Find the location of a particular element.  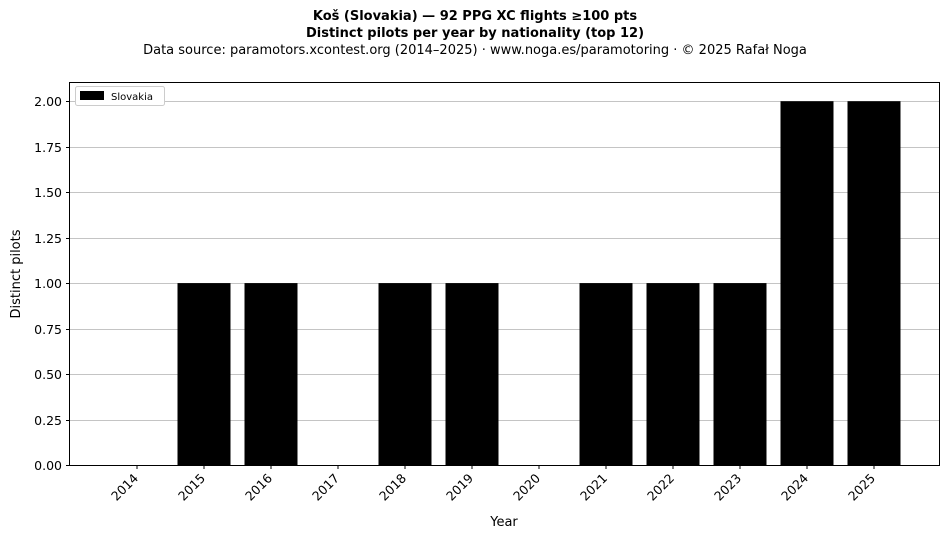

x-tick-label-2015: 2015 is located at coordinates (191, 487).